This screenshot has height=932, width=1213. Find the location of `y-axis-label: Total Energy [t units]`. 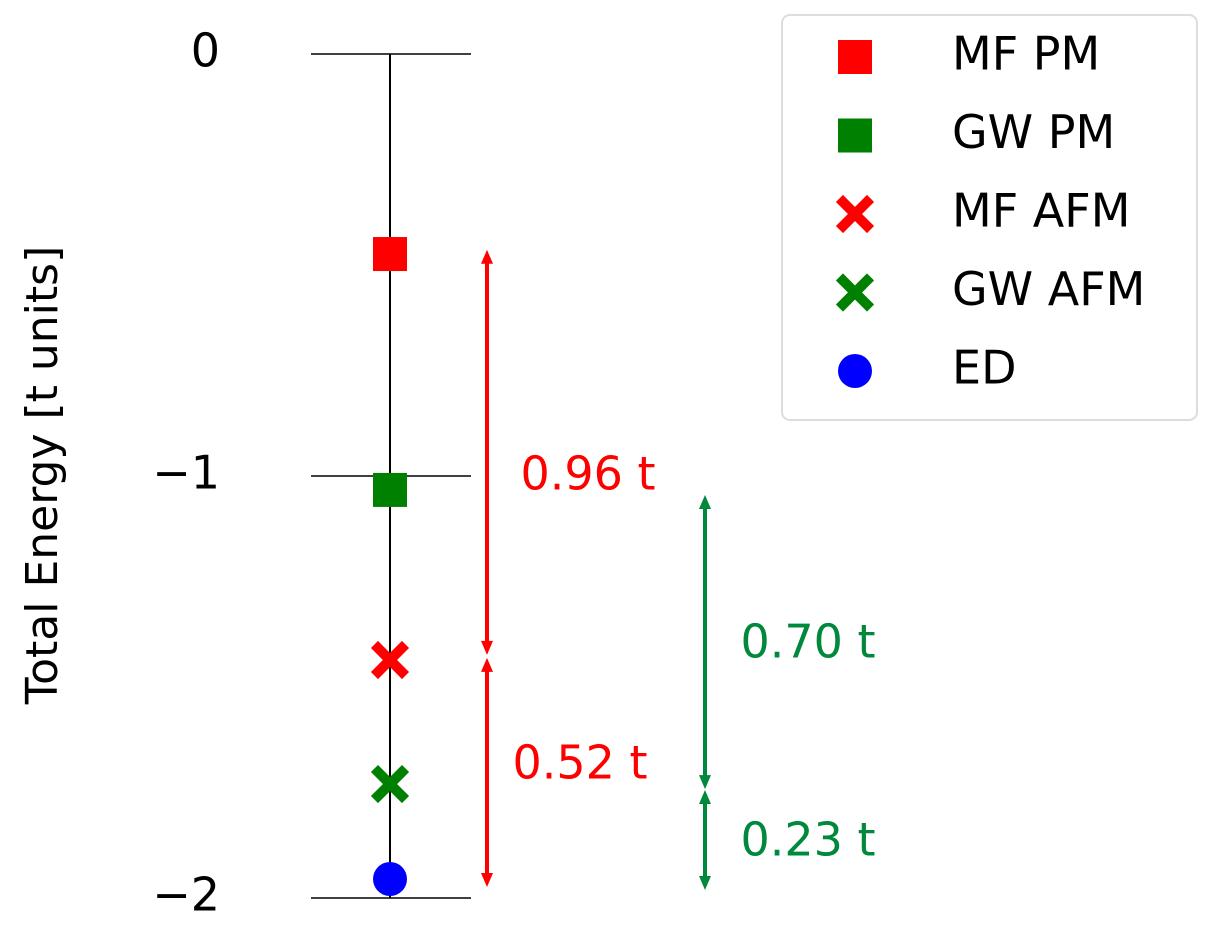

y-axis-label: Total Energy [t units] is located at coordinates (42, 476).